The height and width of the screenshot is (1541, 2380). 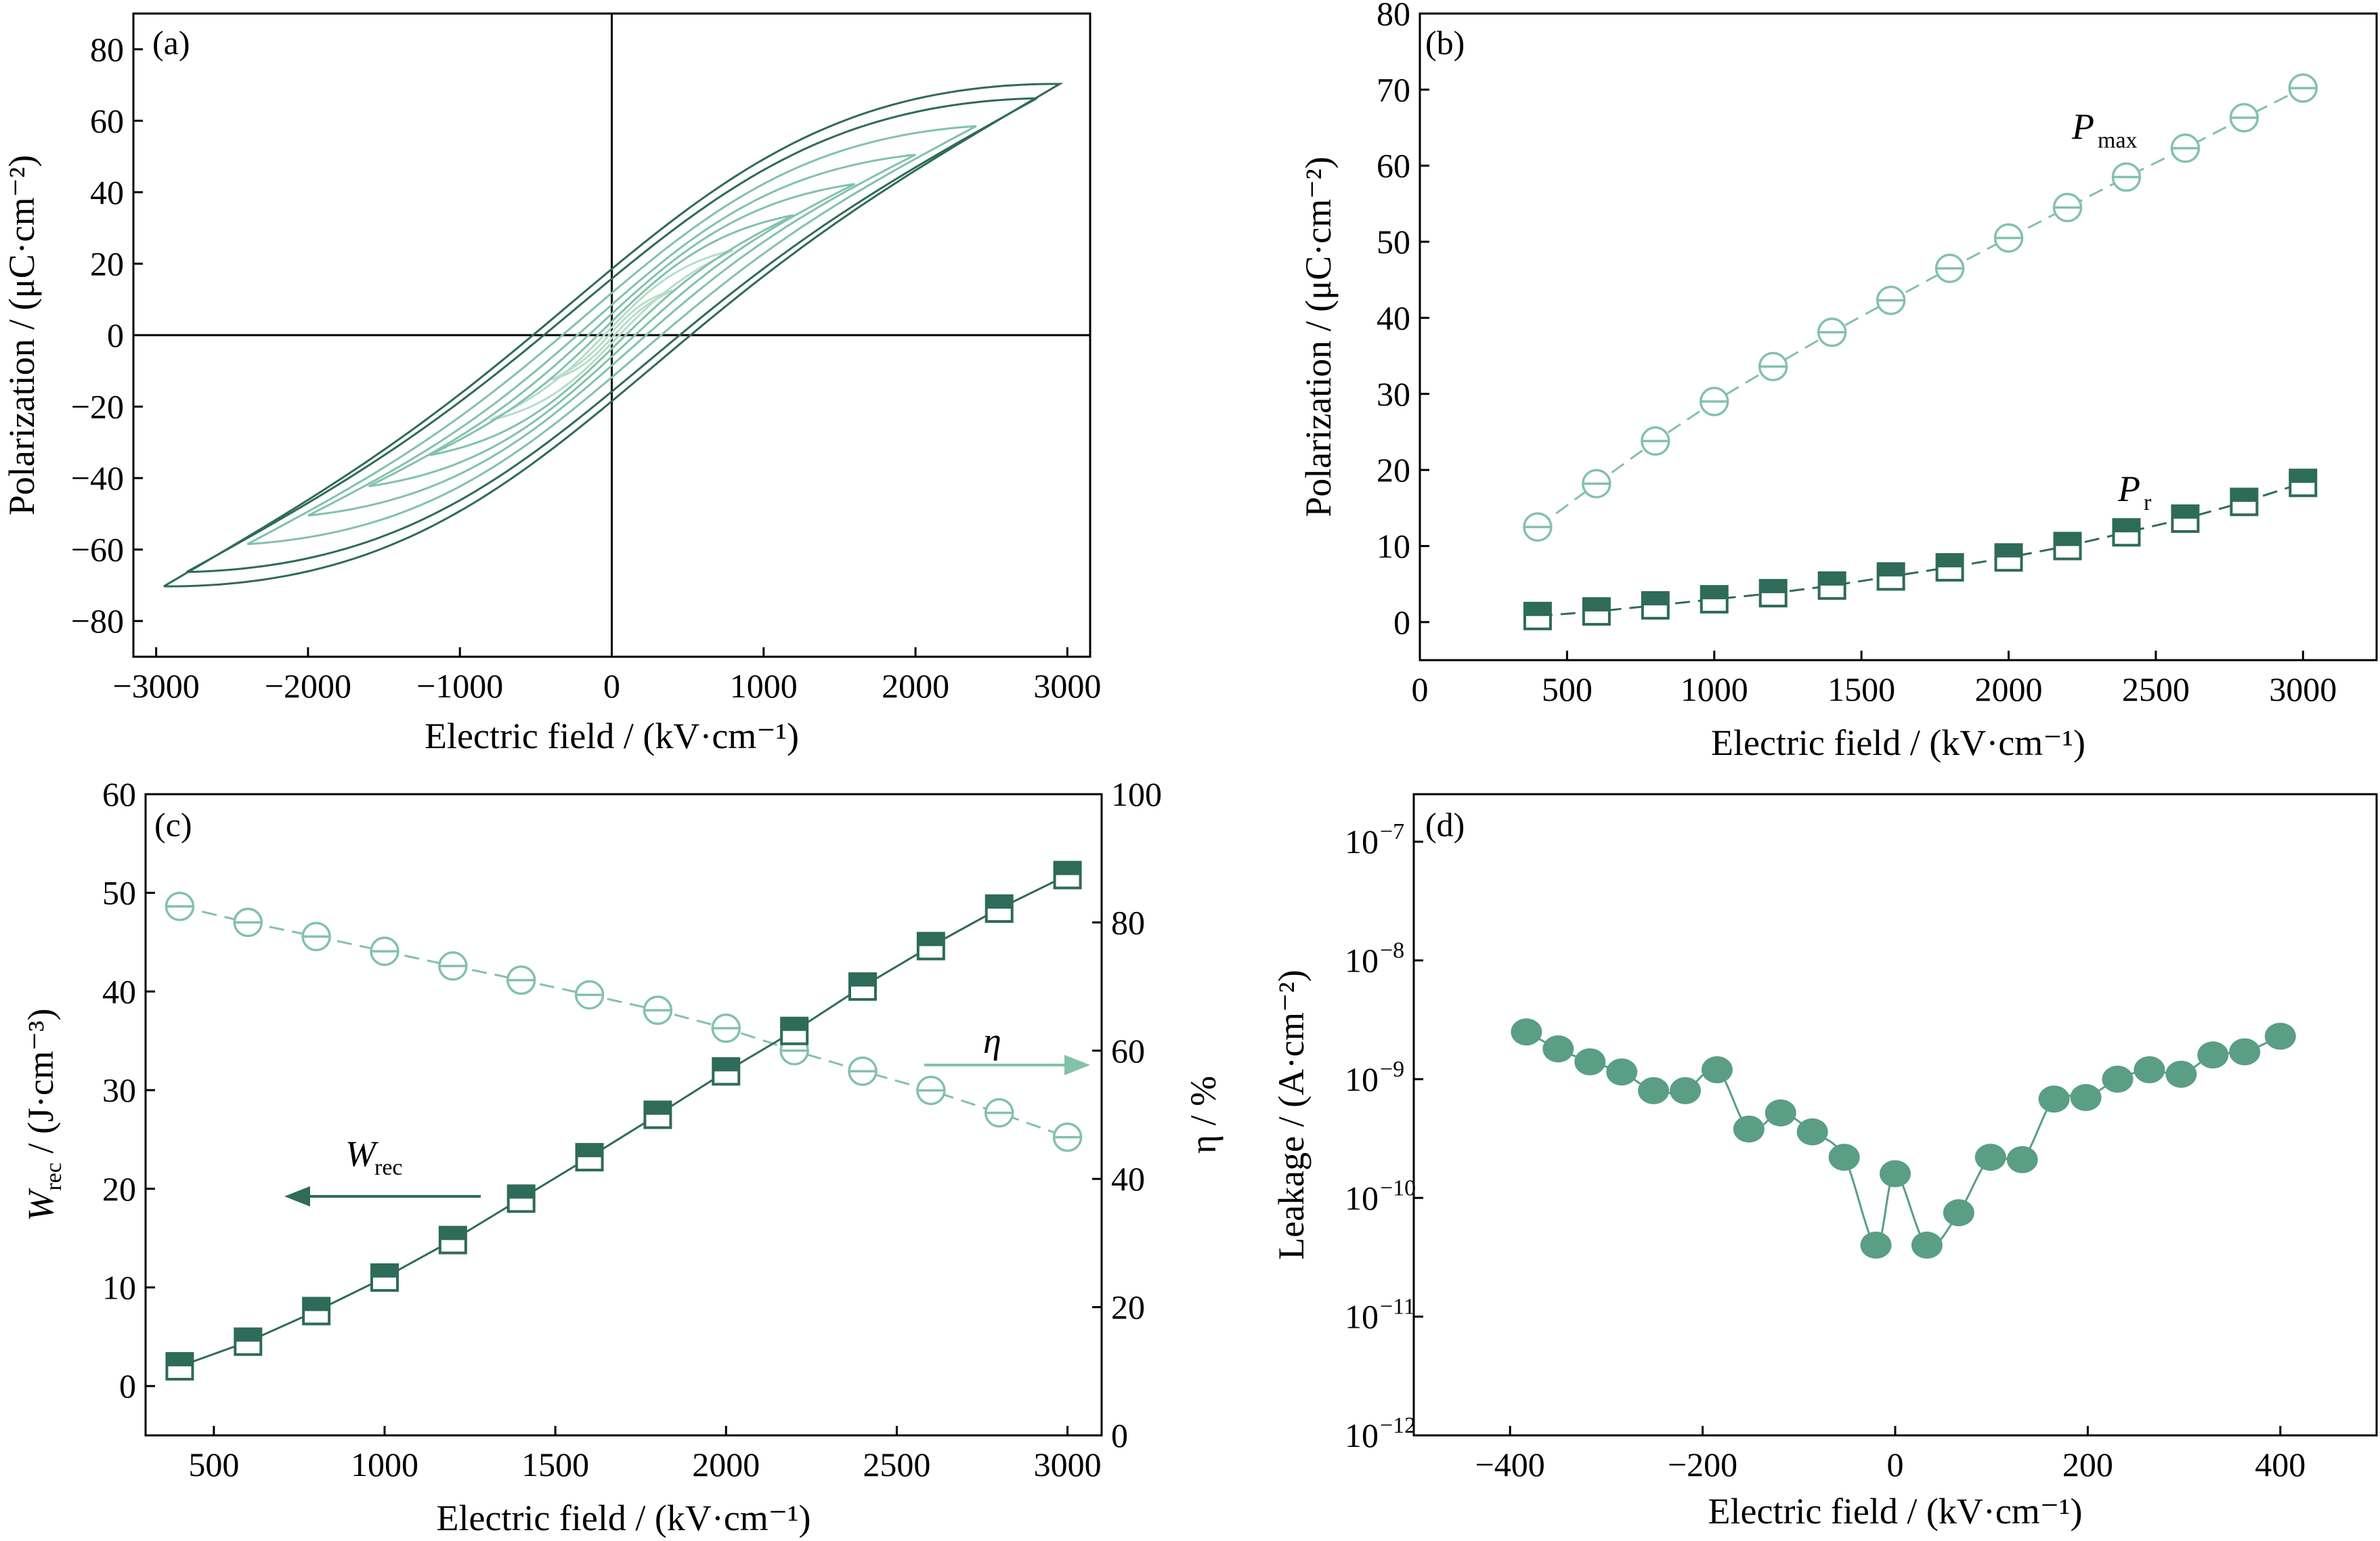 What do you see at coordinates (98, 550) in the screenshot?
I see `y-tick-label: −60` at bounding box center [98, 550].